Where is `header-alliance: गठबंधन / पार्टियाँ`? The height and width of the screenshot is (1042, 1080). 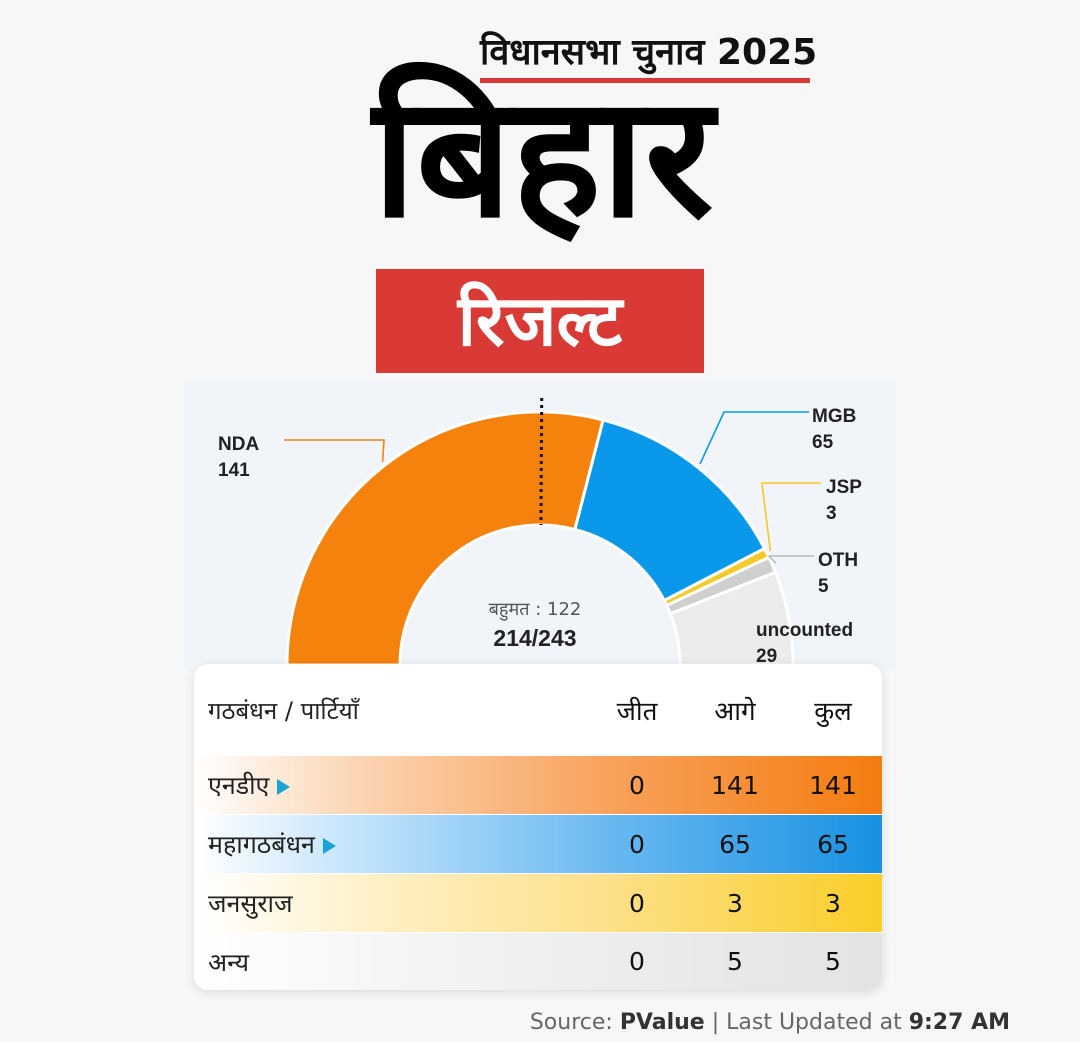 header-alliance: गठबंधन / पार्टियाँ is located at coordinates (283, 710).